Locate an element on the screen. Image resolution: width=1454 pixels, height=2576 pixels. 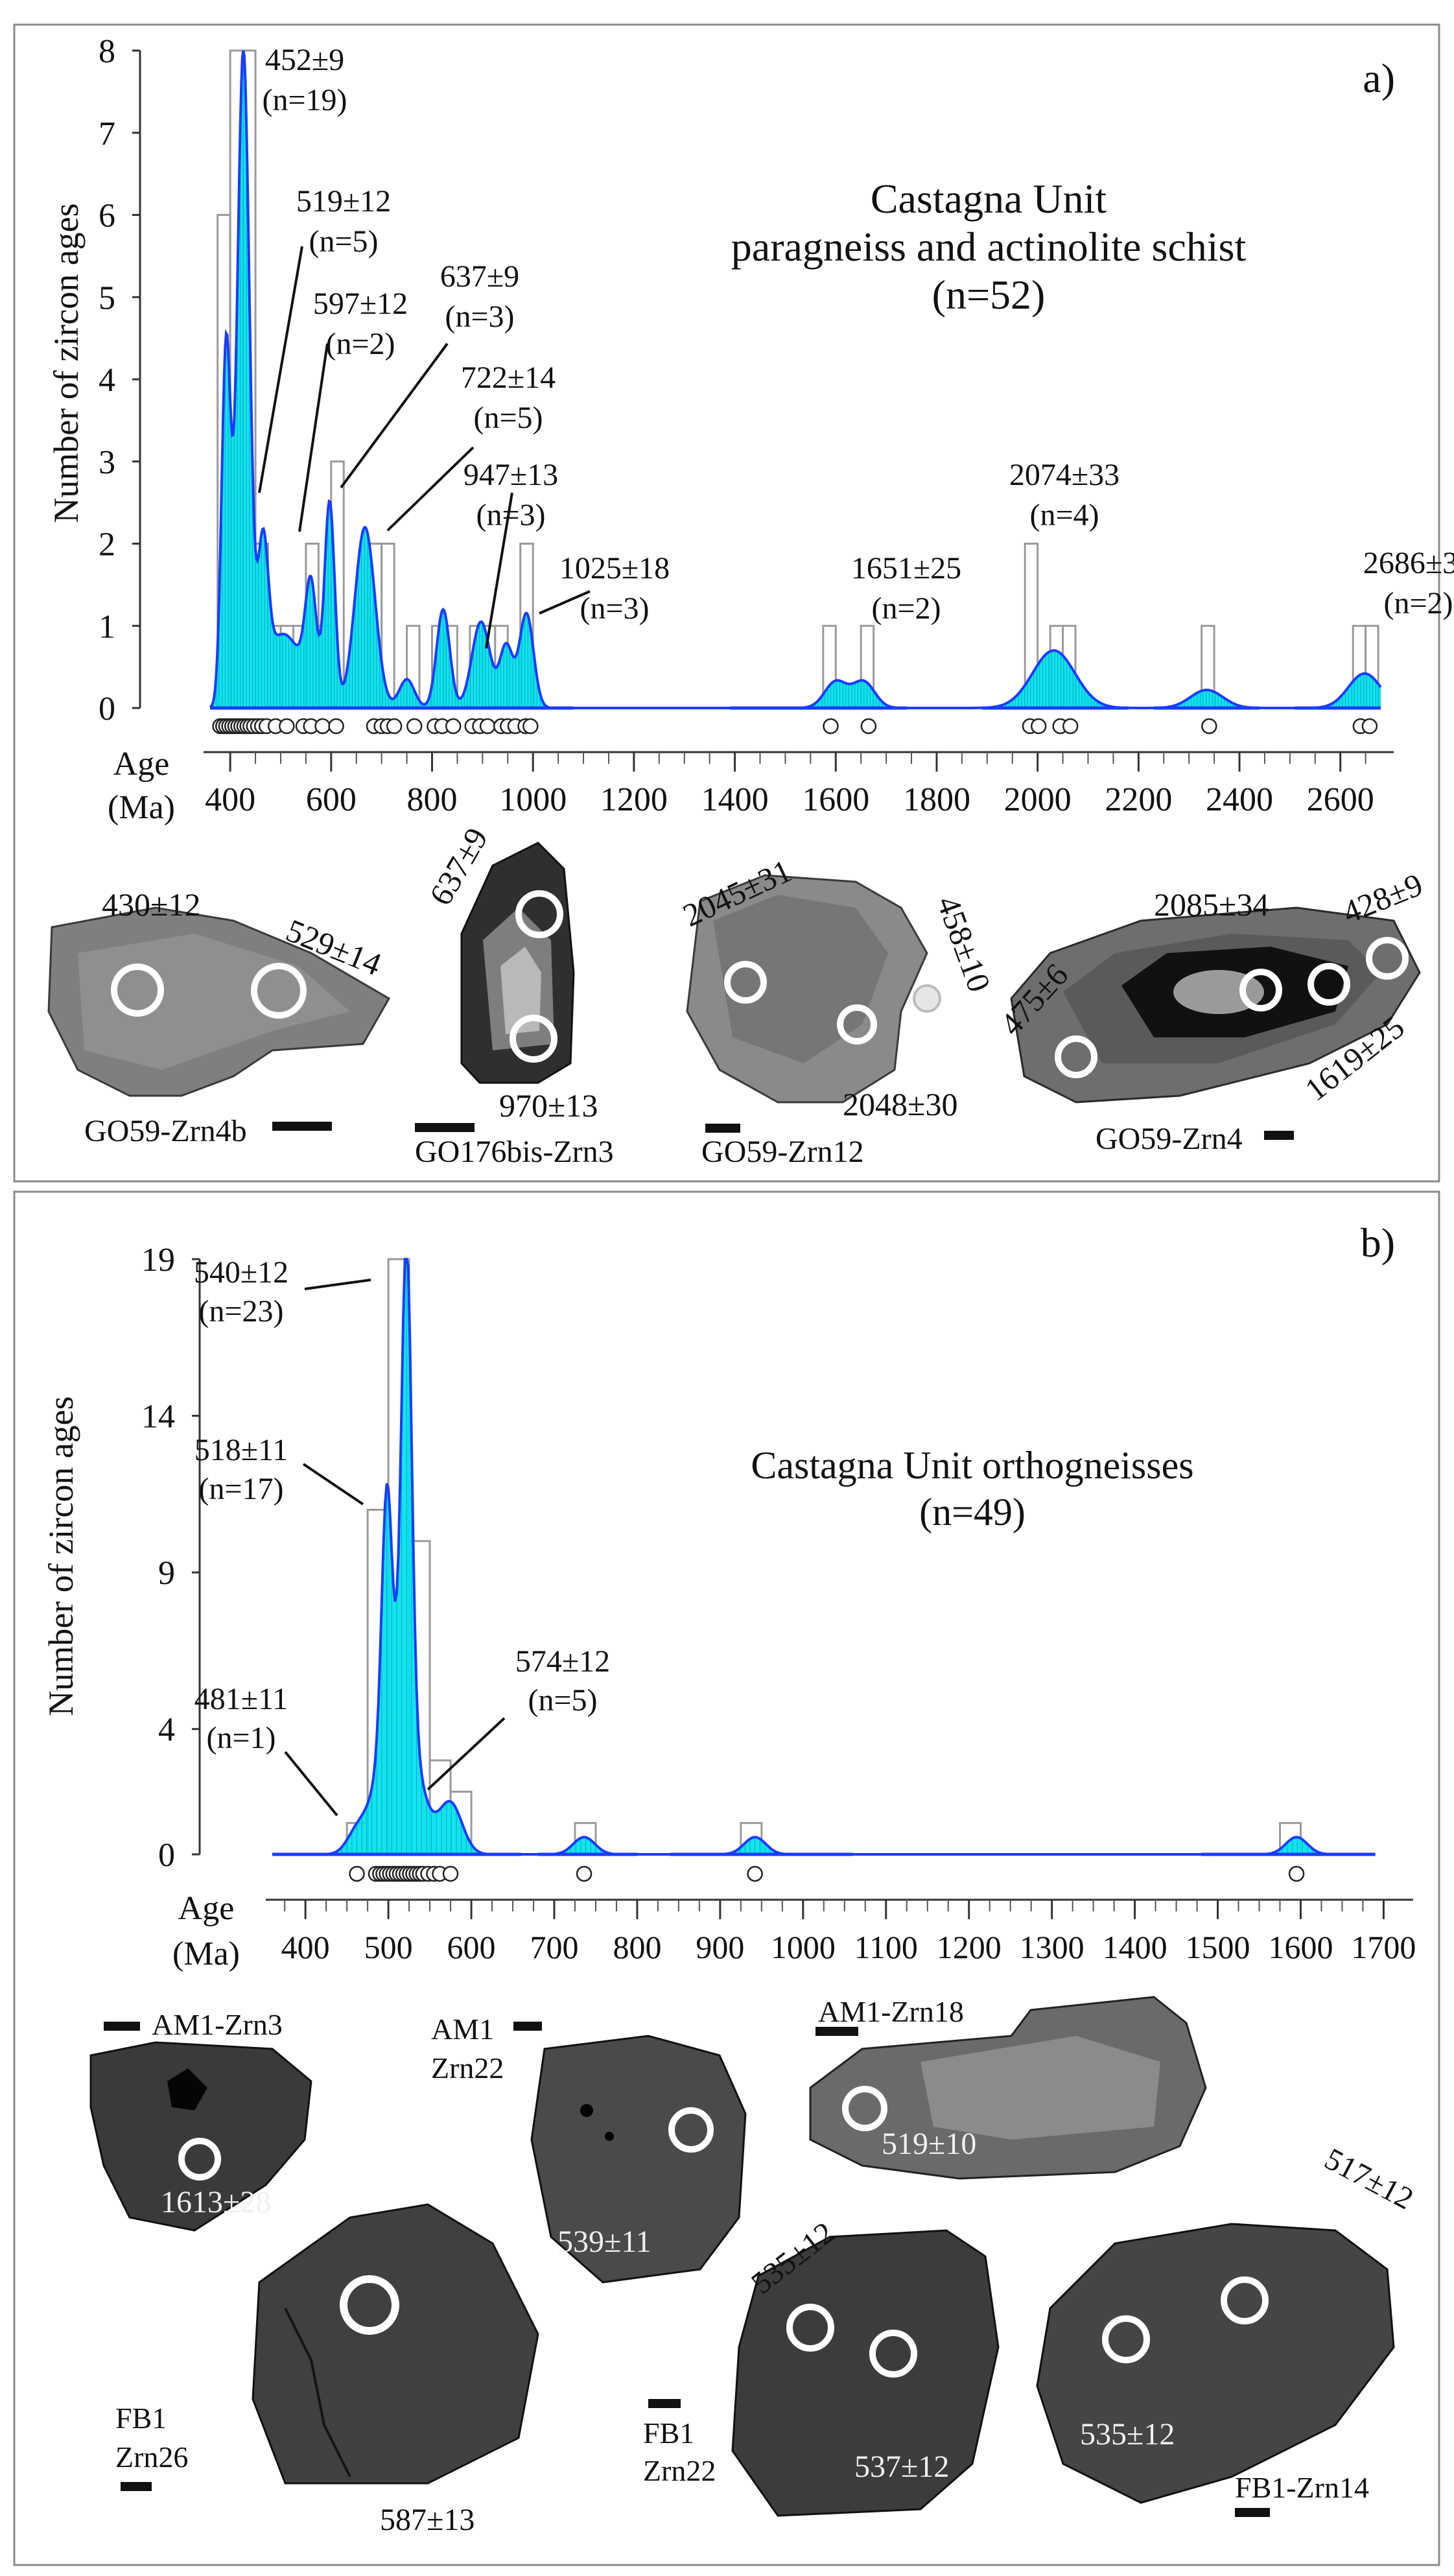
x-tick-label: 900 is located at coordinates (720, 1947).